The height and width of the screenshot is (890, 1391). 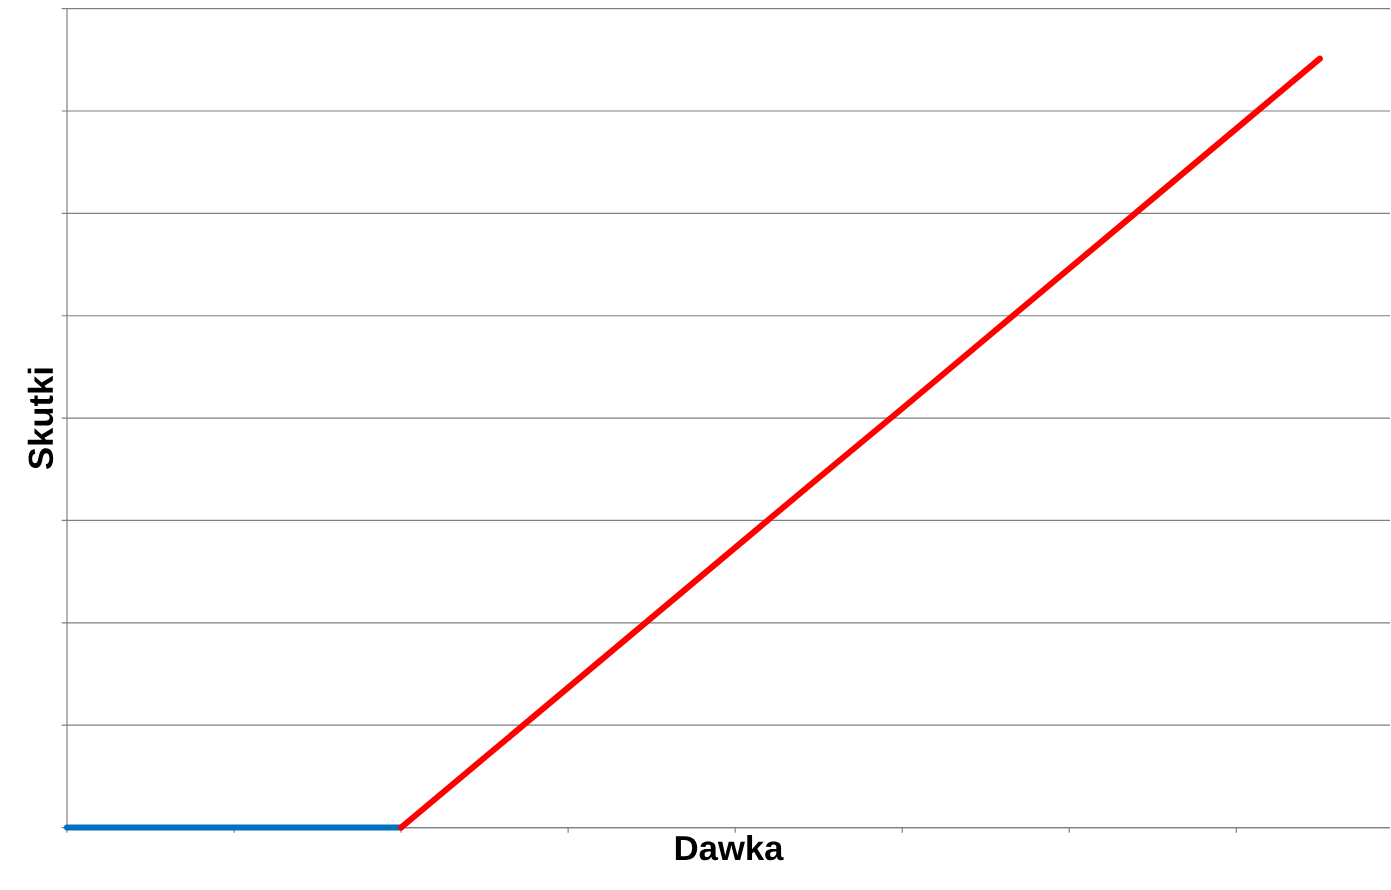 What do you see at coordinates (40, 419) in the screenshot?
I see `y-axis-title: Skutki` at bounding box center [40, 419].